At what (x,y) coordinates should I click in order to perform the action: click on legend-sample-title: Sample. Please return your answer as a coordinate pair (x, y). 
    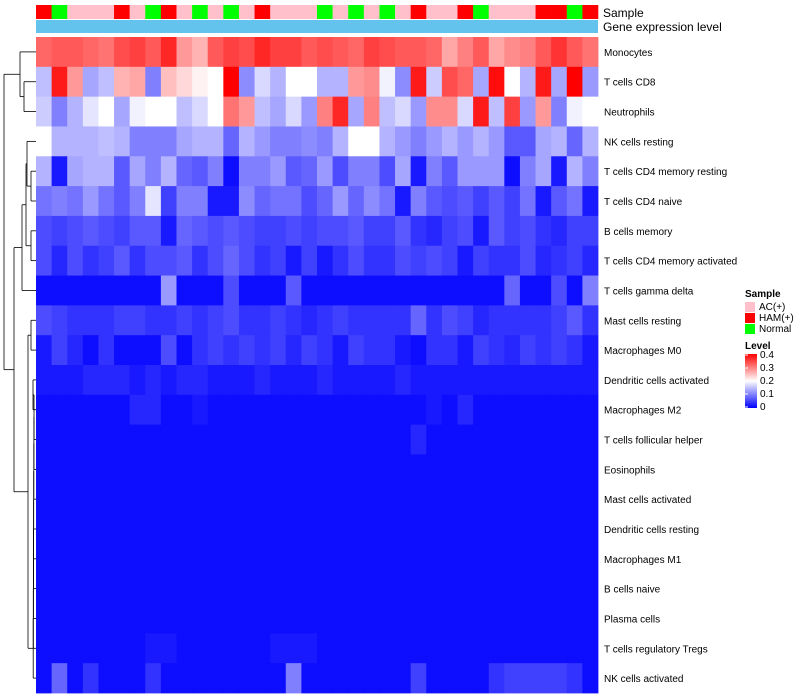
    Looking at the image, I should click on (763, 294).